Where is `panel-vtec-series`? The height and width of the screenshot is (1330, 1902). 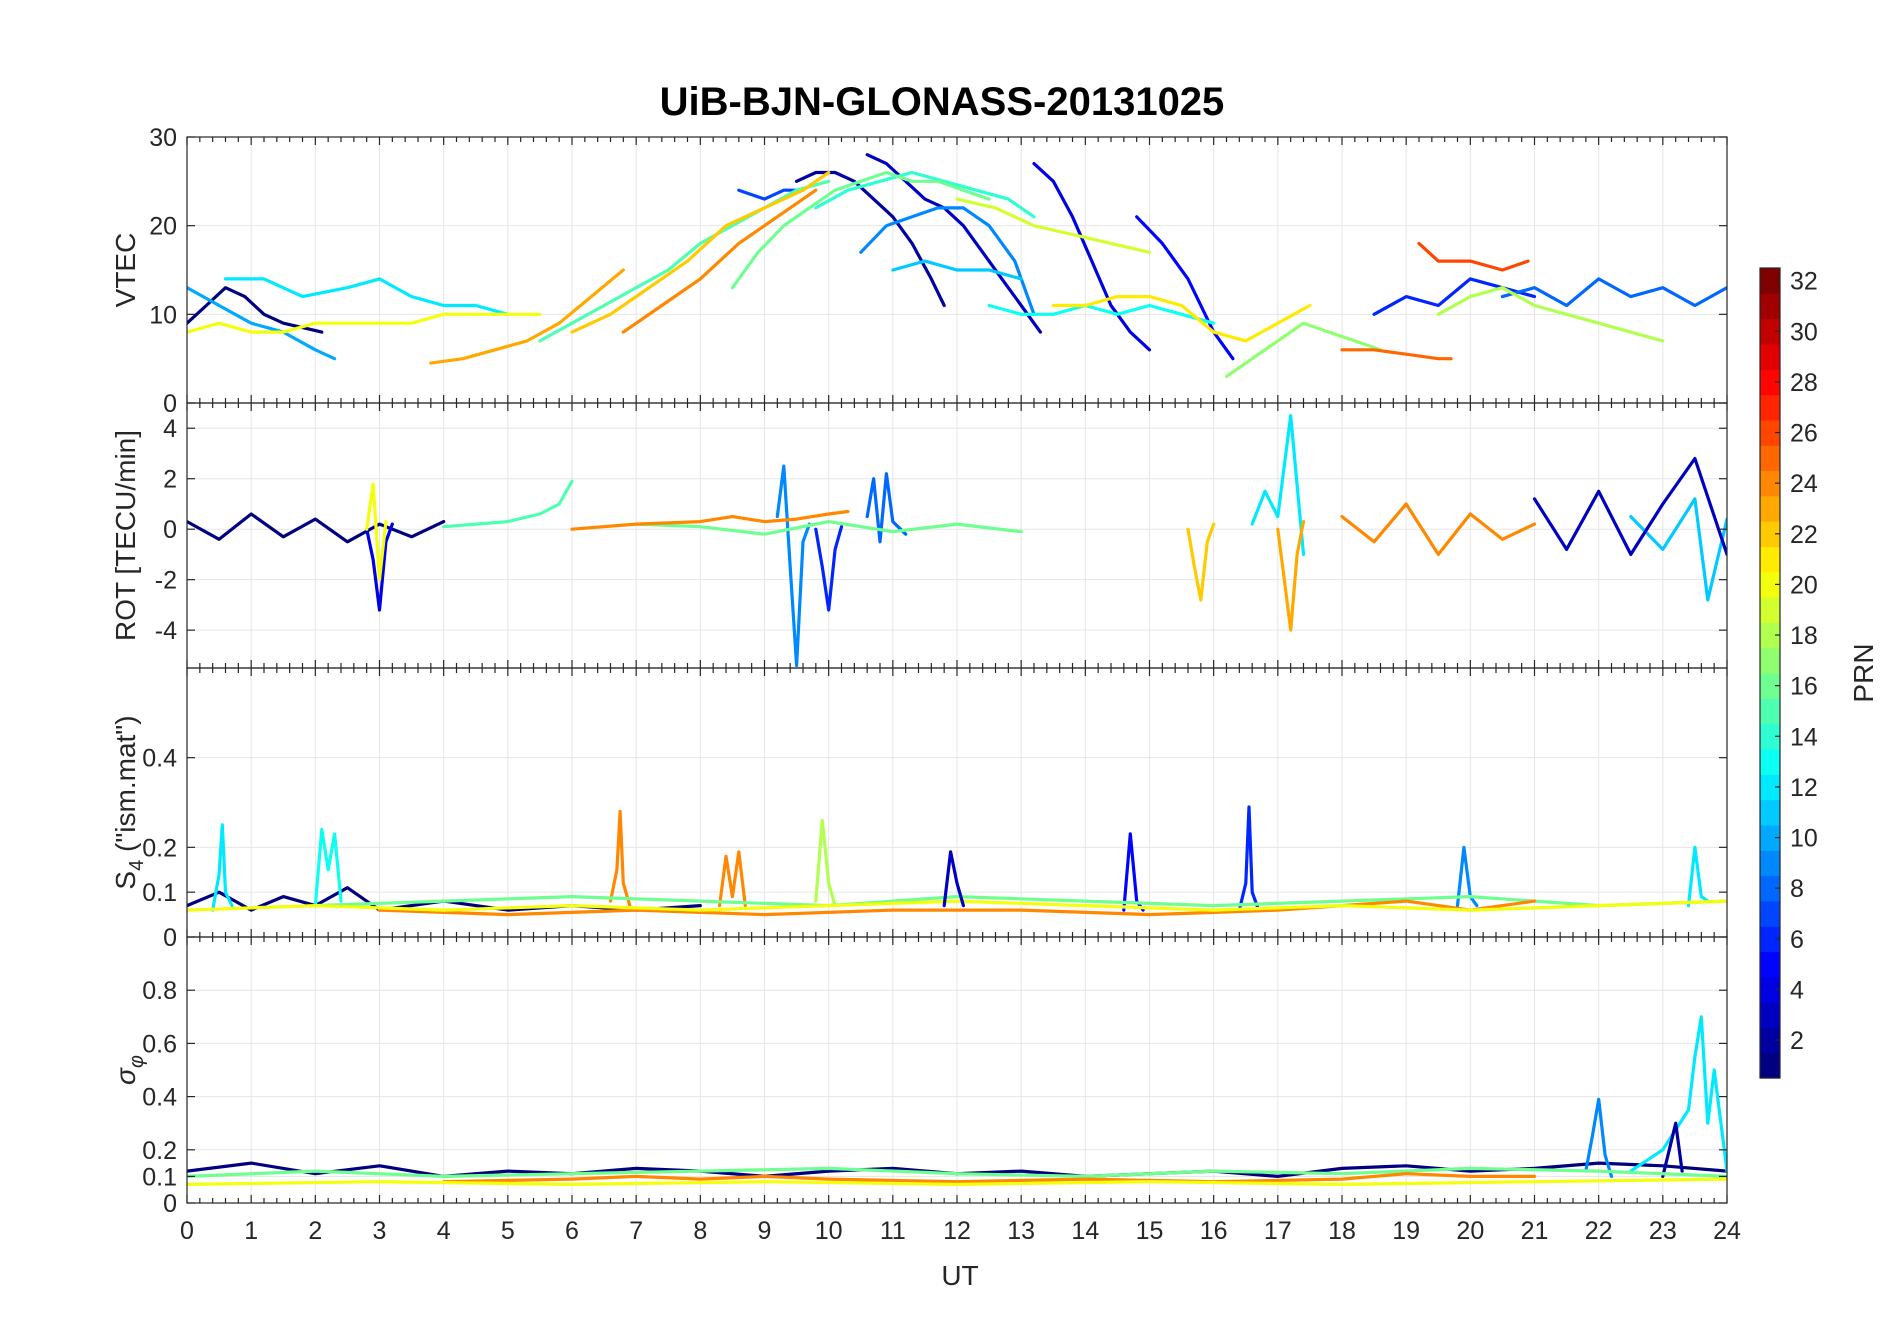
panel-vtec-series is located at coordinates (957, 265).